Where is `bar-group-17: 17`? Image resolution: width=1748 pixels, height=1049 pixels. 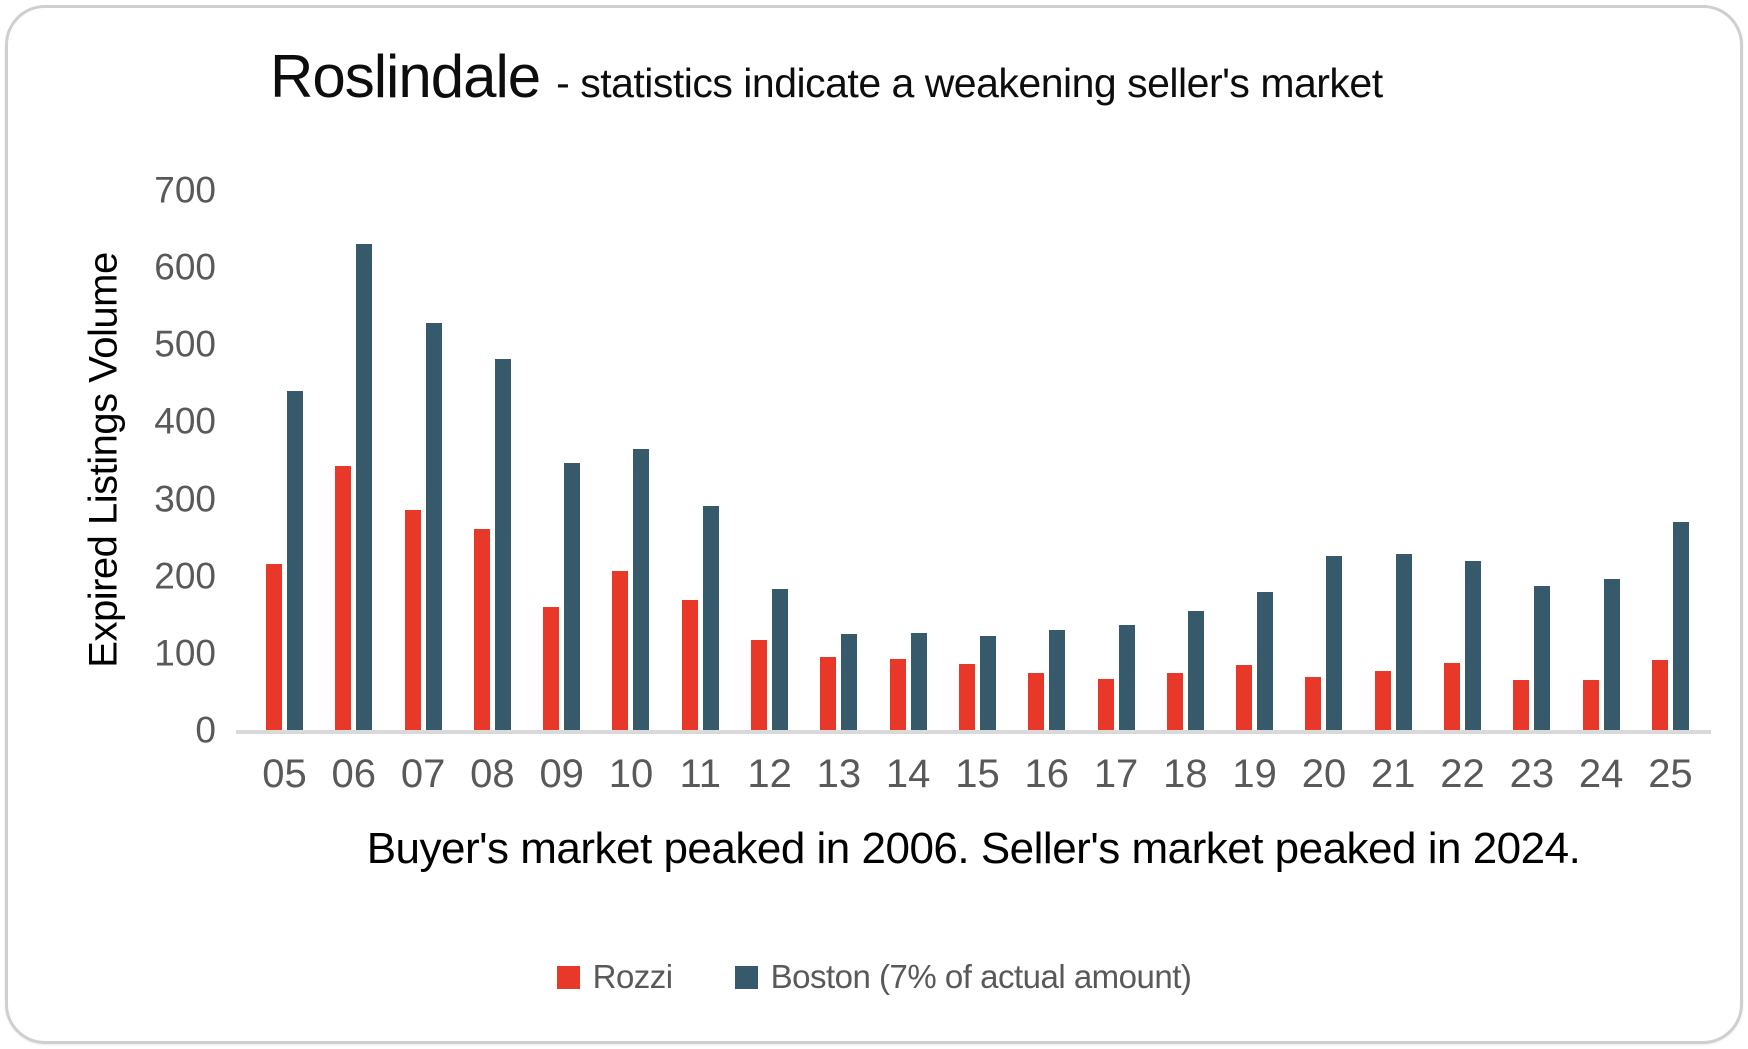 bar-group-17: 17 is located at coordinates (1116, 492).